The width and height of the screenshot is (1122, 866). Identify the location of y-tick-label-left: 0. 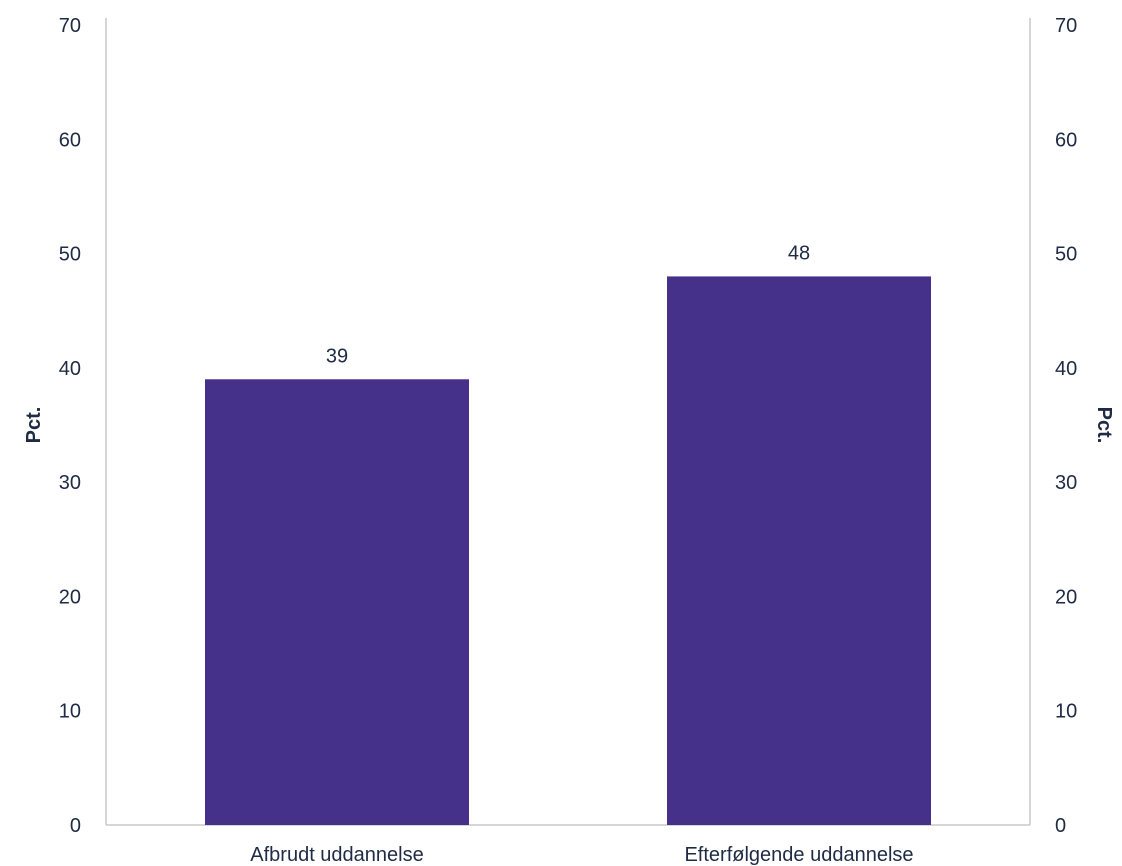
(75, 826).